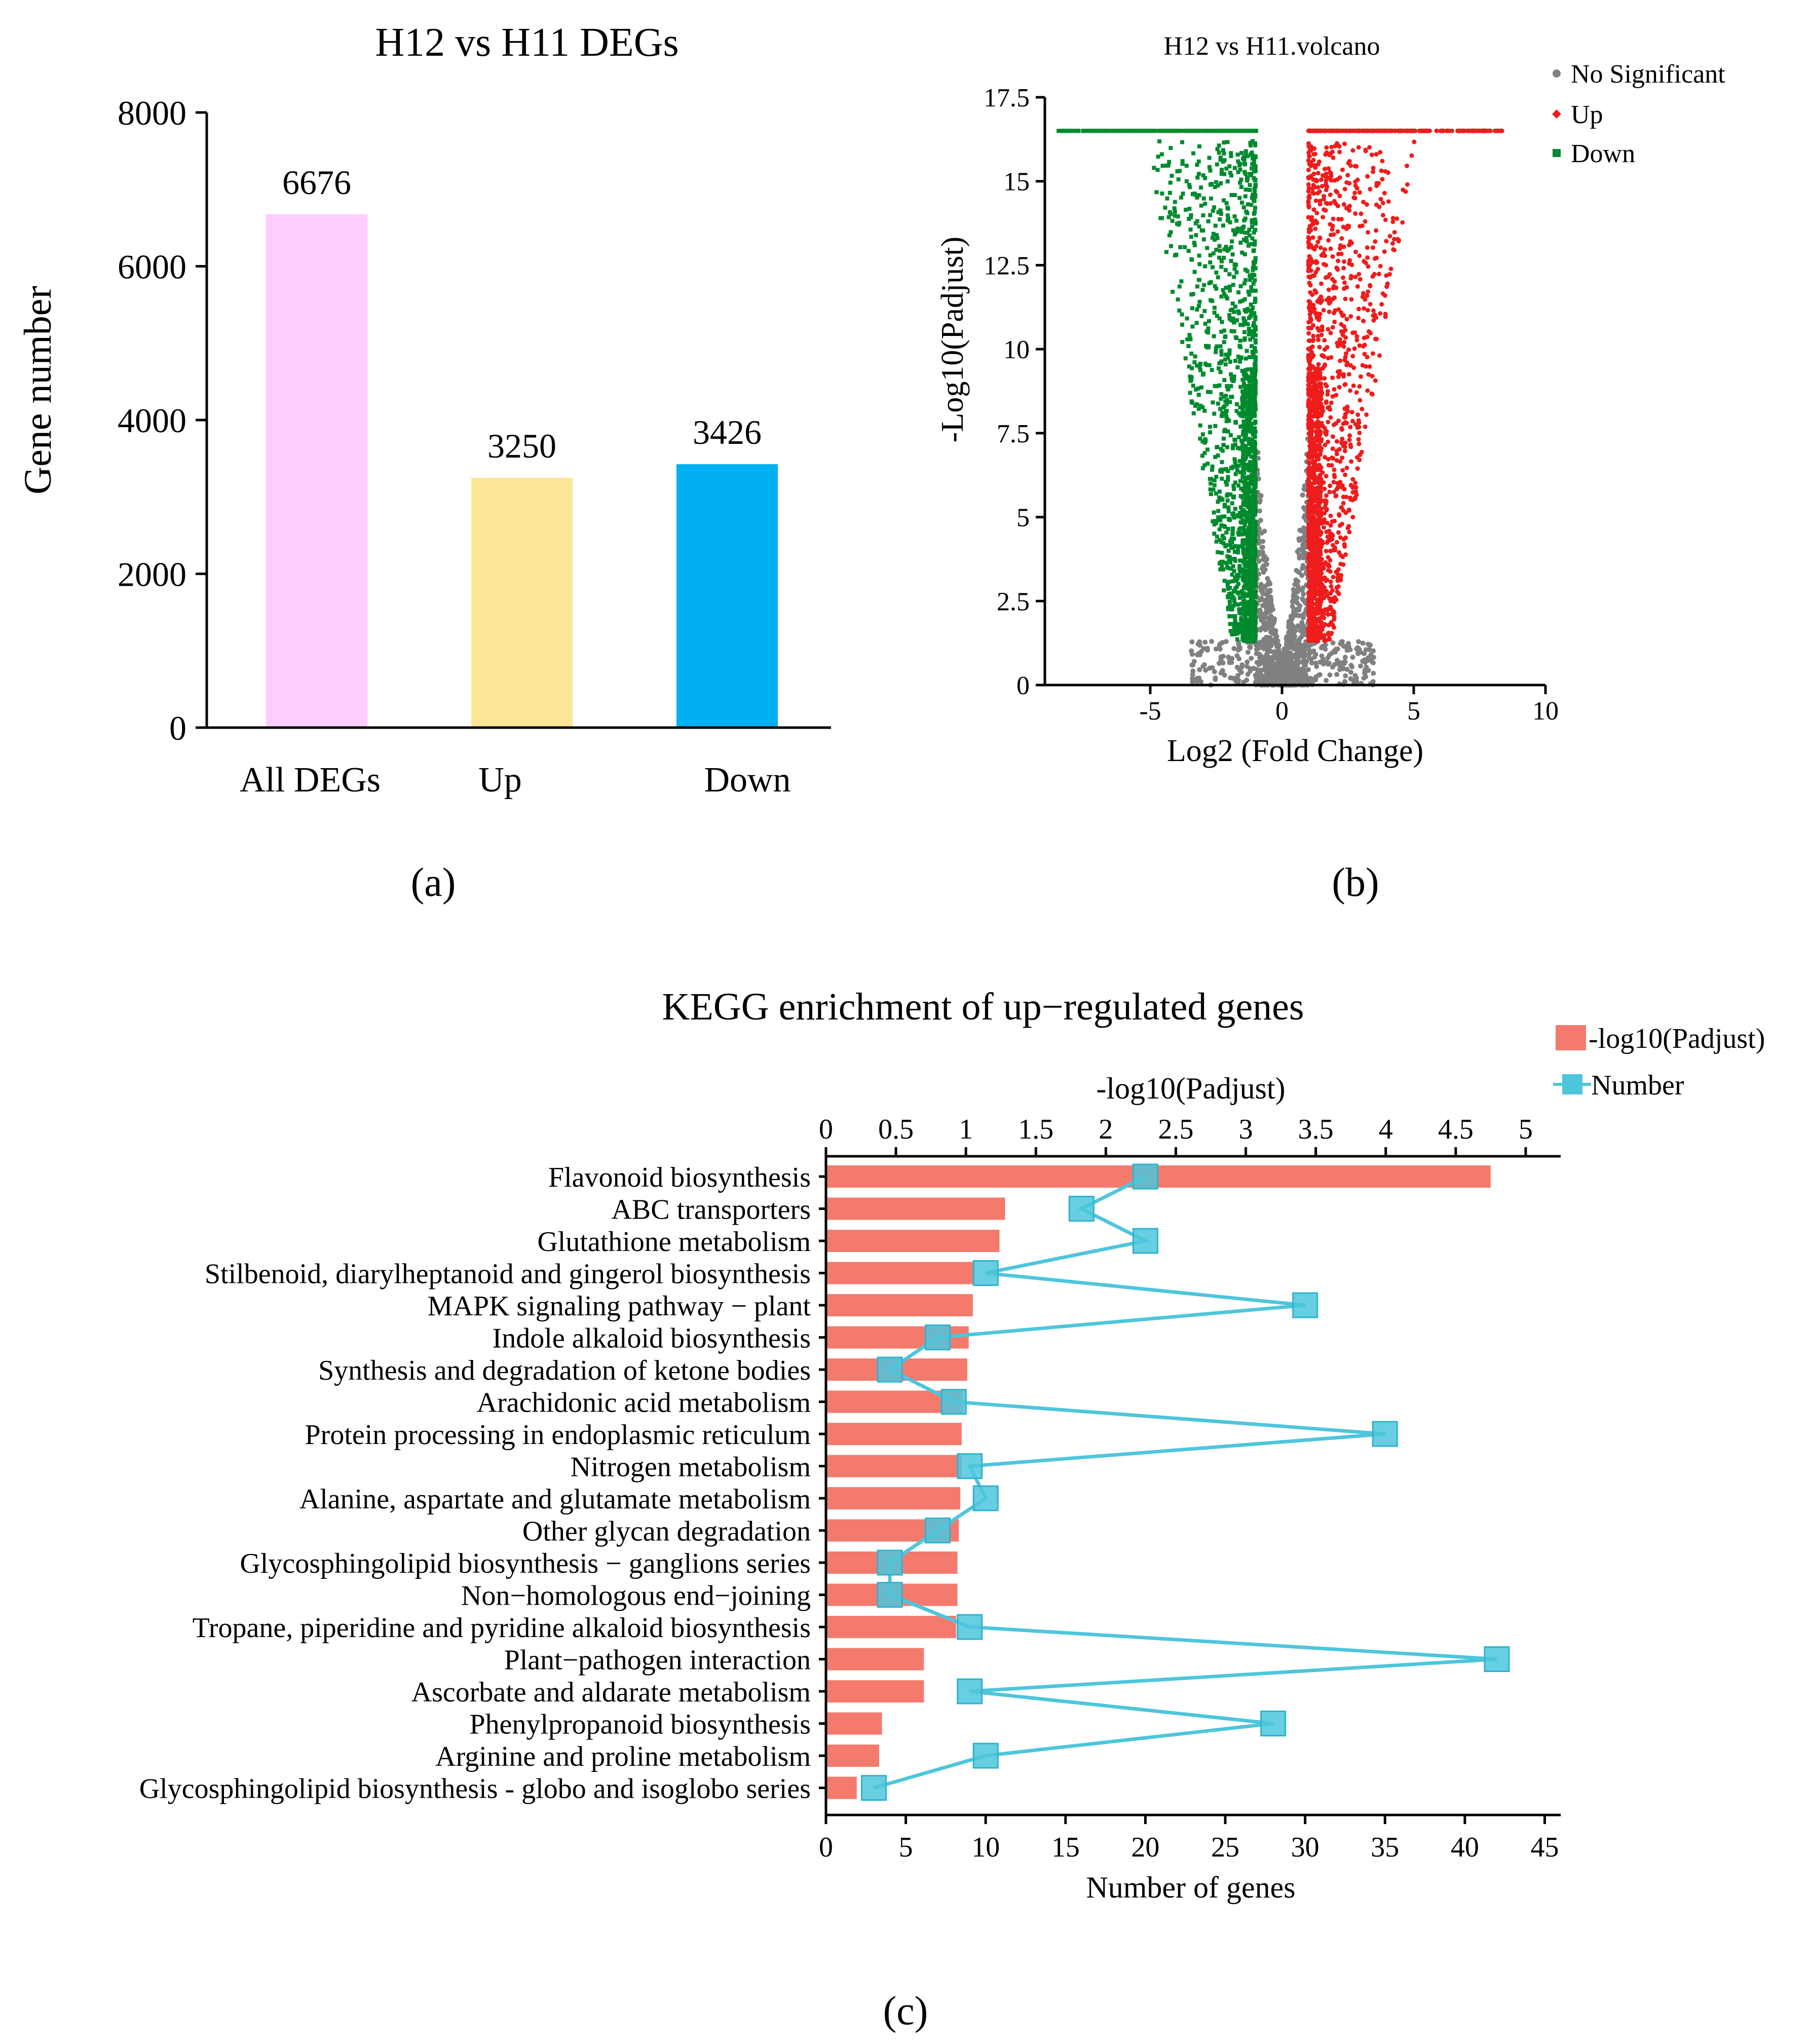  What do you see at coordinates (177, 728) in the screenshot?
I see `panel-a-ytick-label: 0` at bounding box center [177, 728].